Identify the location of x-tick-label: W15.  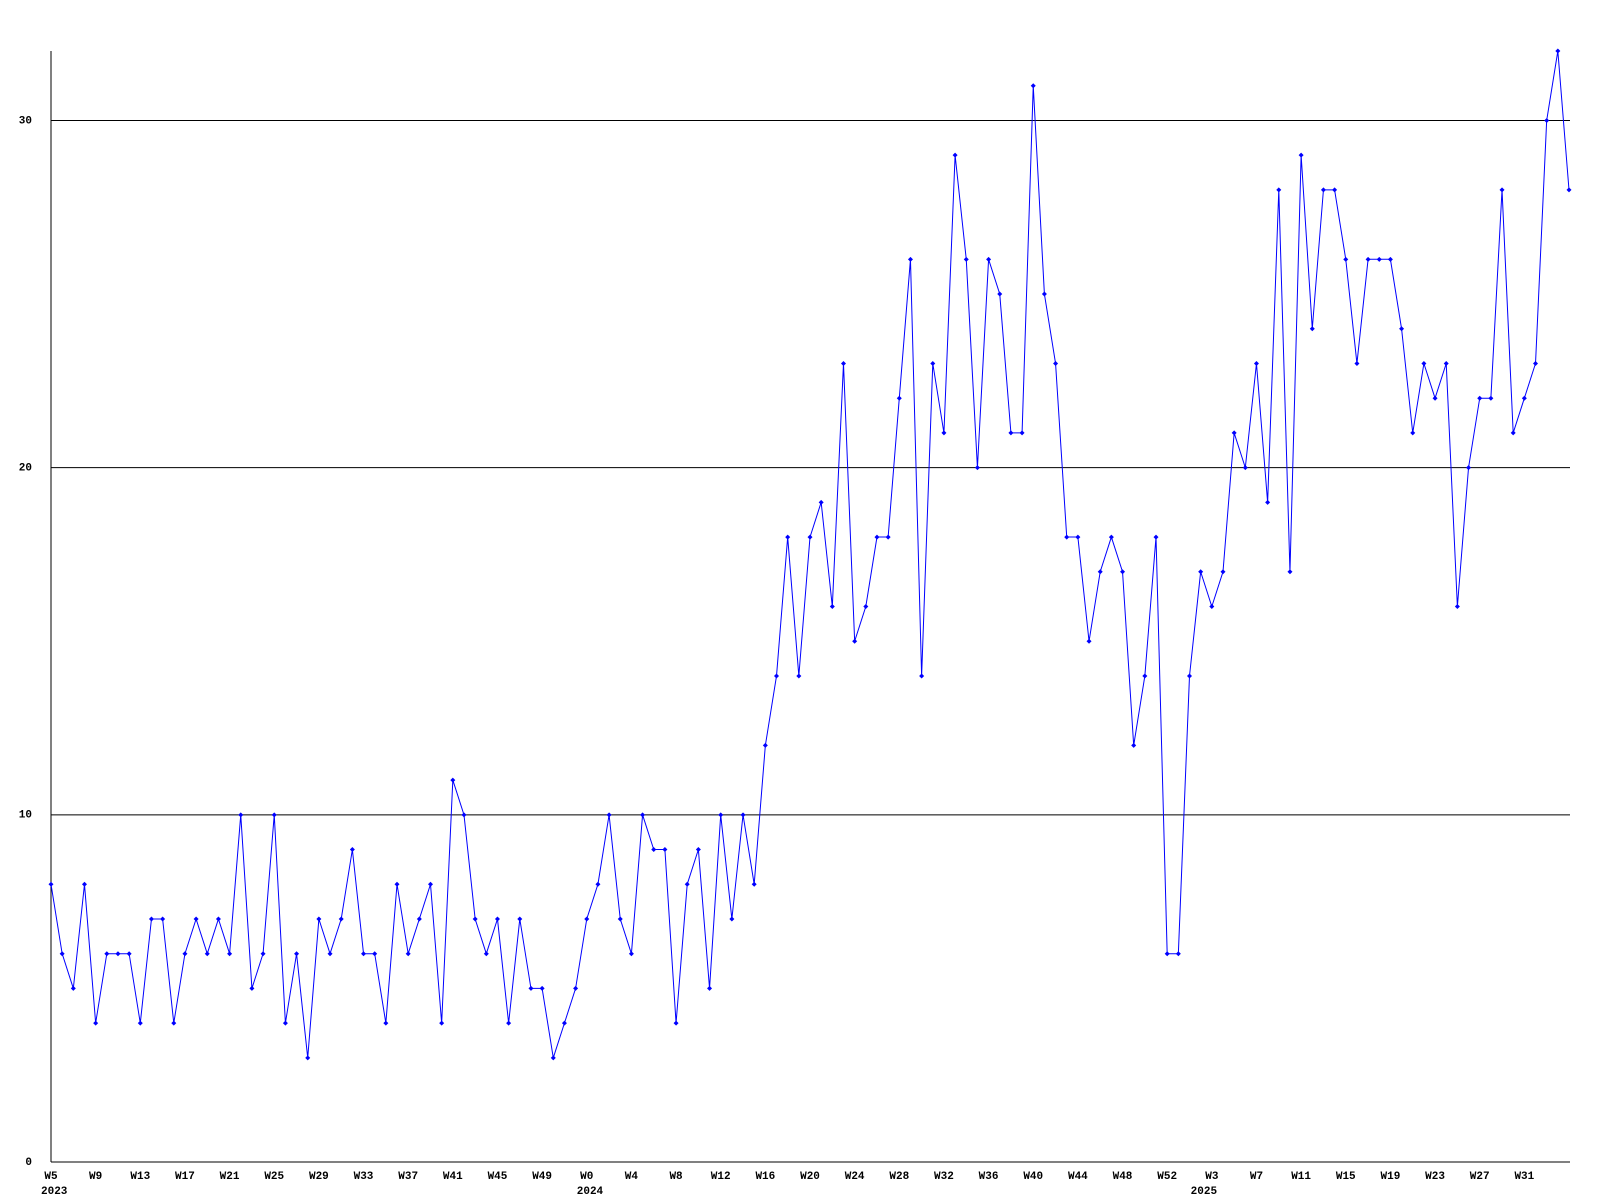
(1346, 1177).